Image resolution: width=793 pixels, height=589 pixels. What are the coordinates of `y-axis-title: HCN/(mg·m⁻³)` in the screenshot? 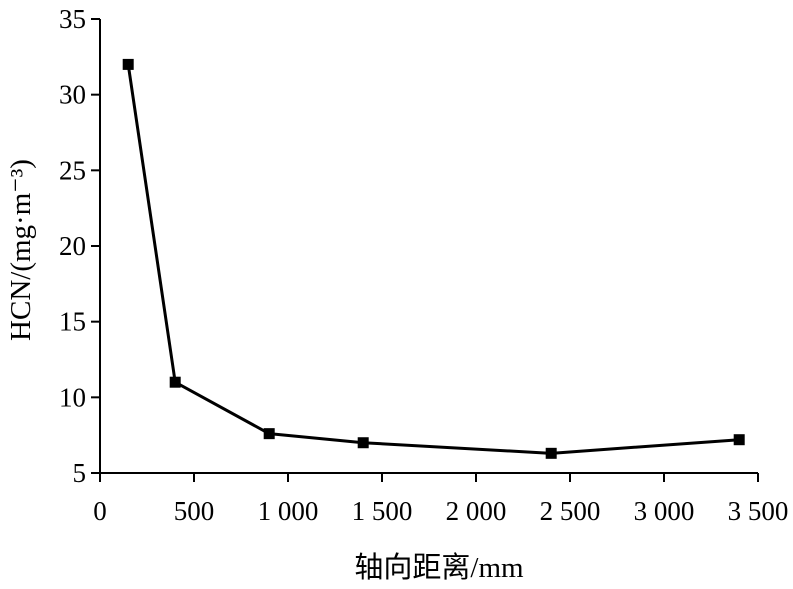 It's located at (21, 250).